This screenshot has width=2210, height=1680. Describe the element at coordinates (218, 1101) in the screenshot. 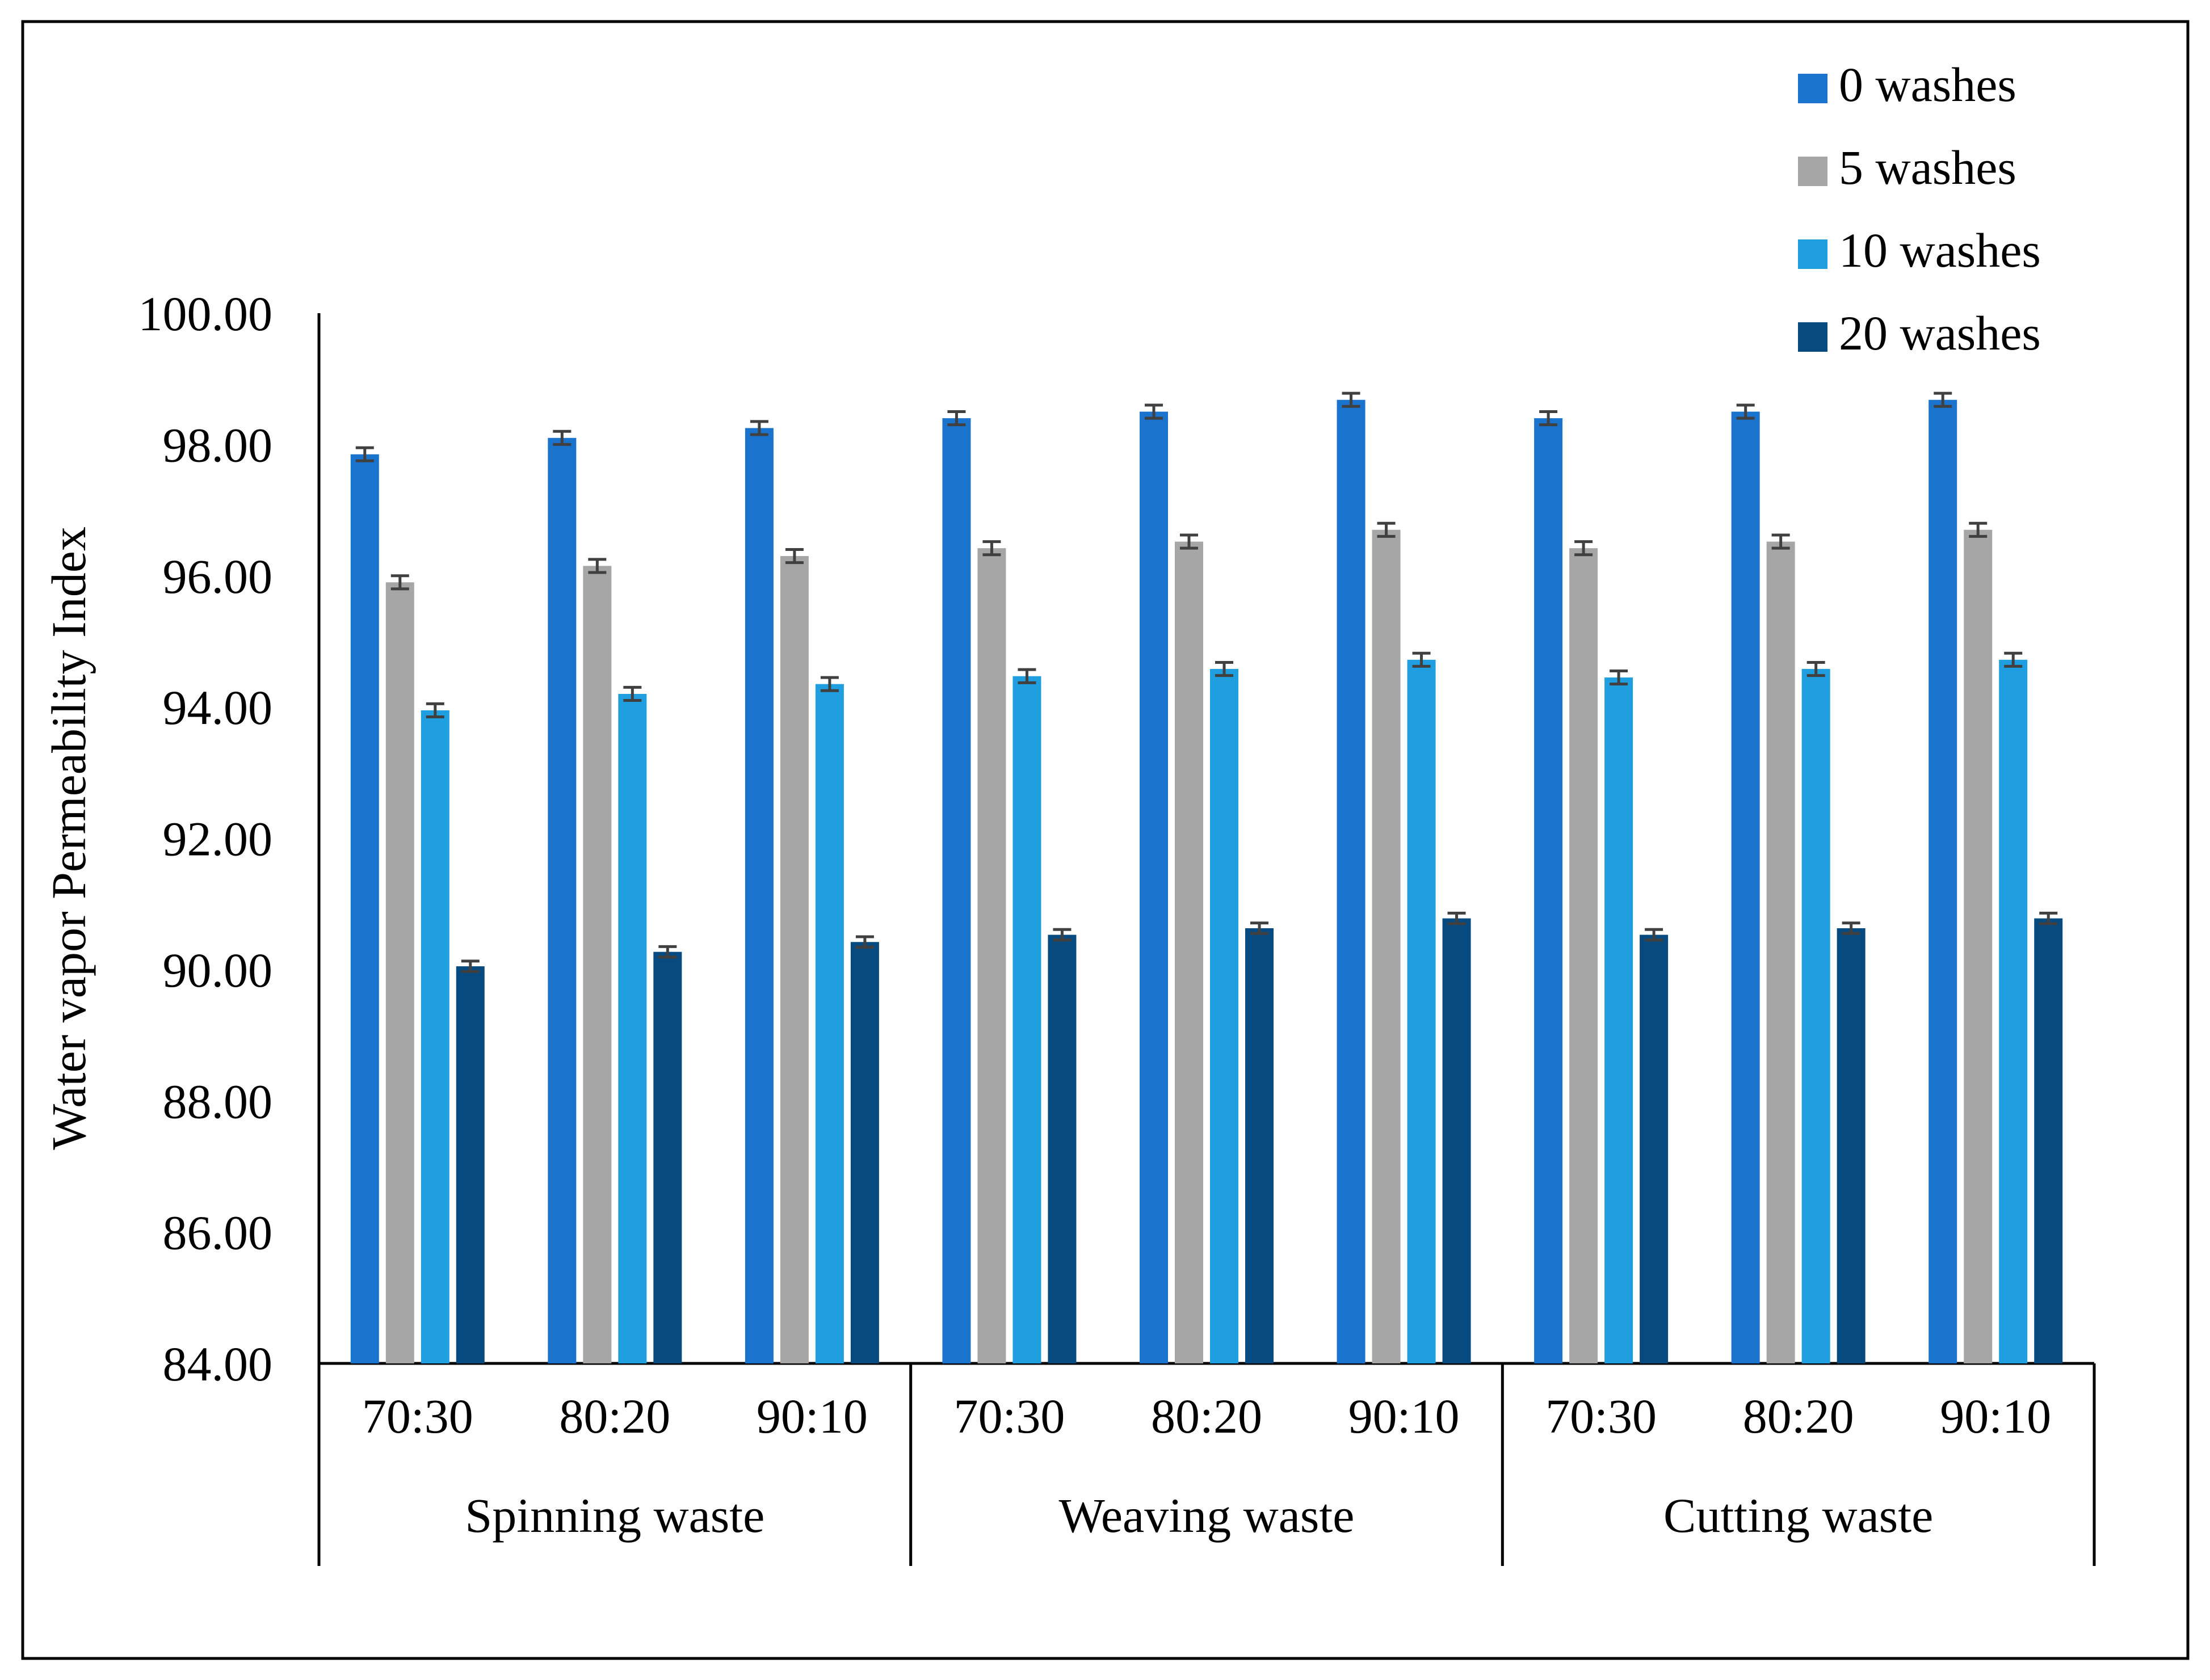

I see `y-tick-label: 88.00` at that location.